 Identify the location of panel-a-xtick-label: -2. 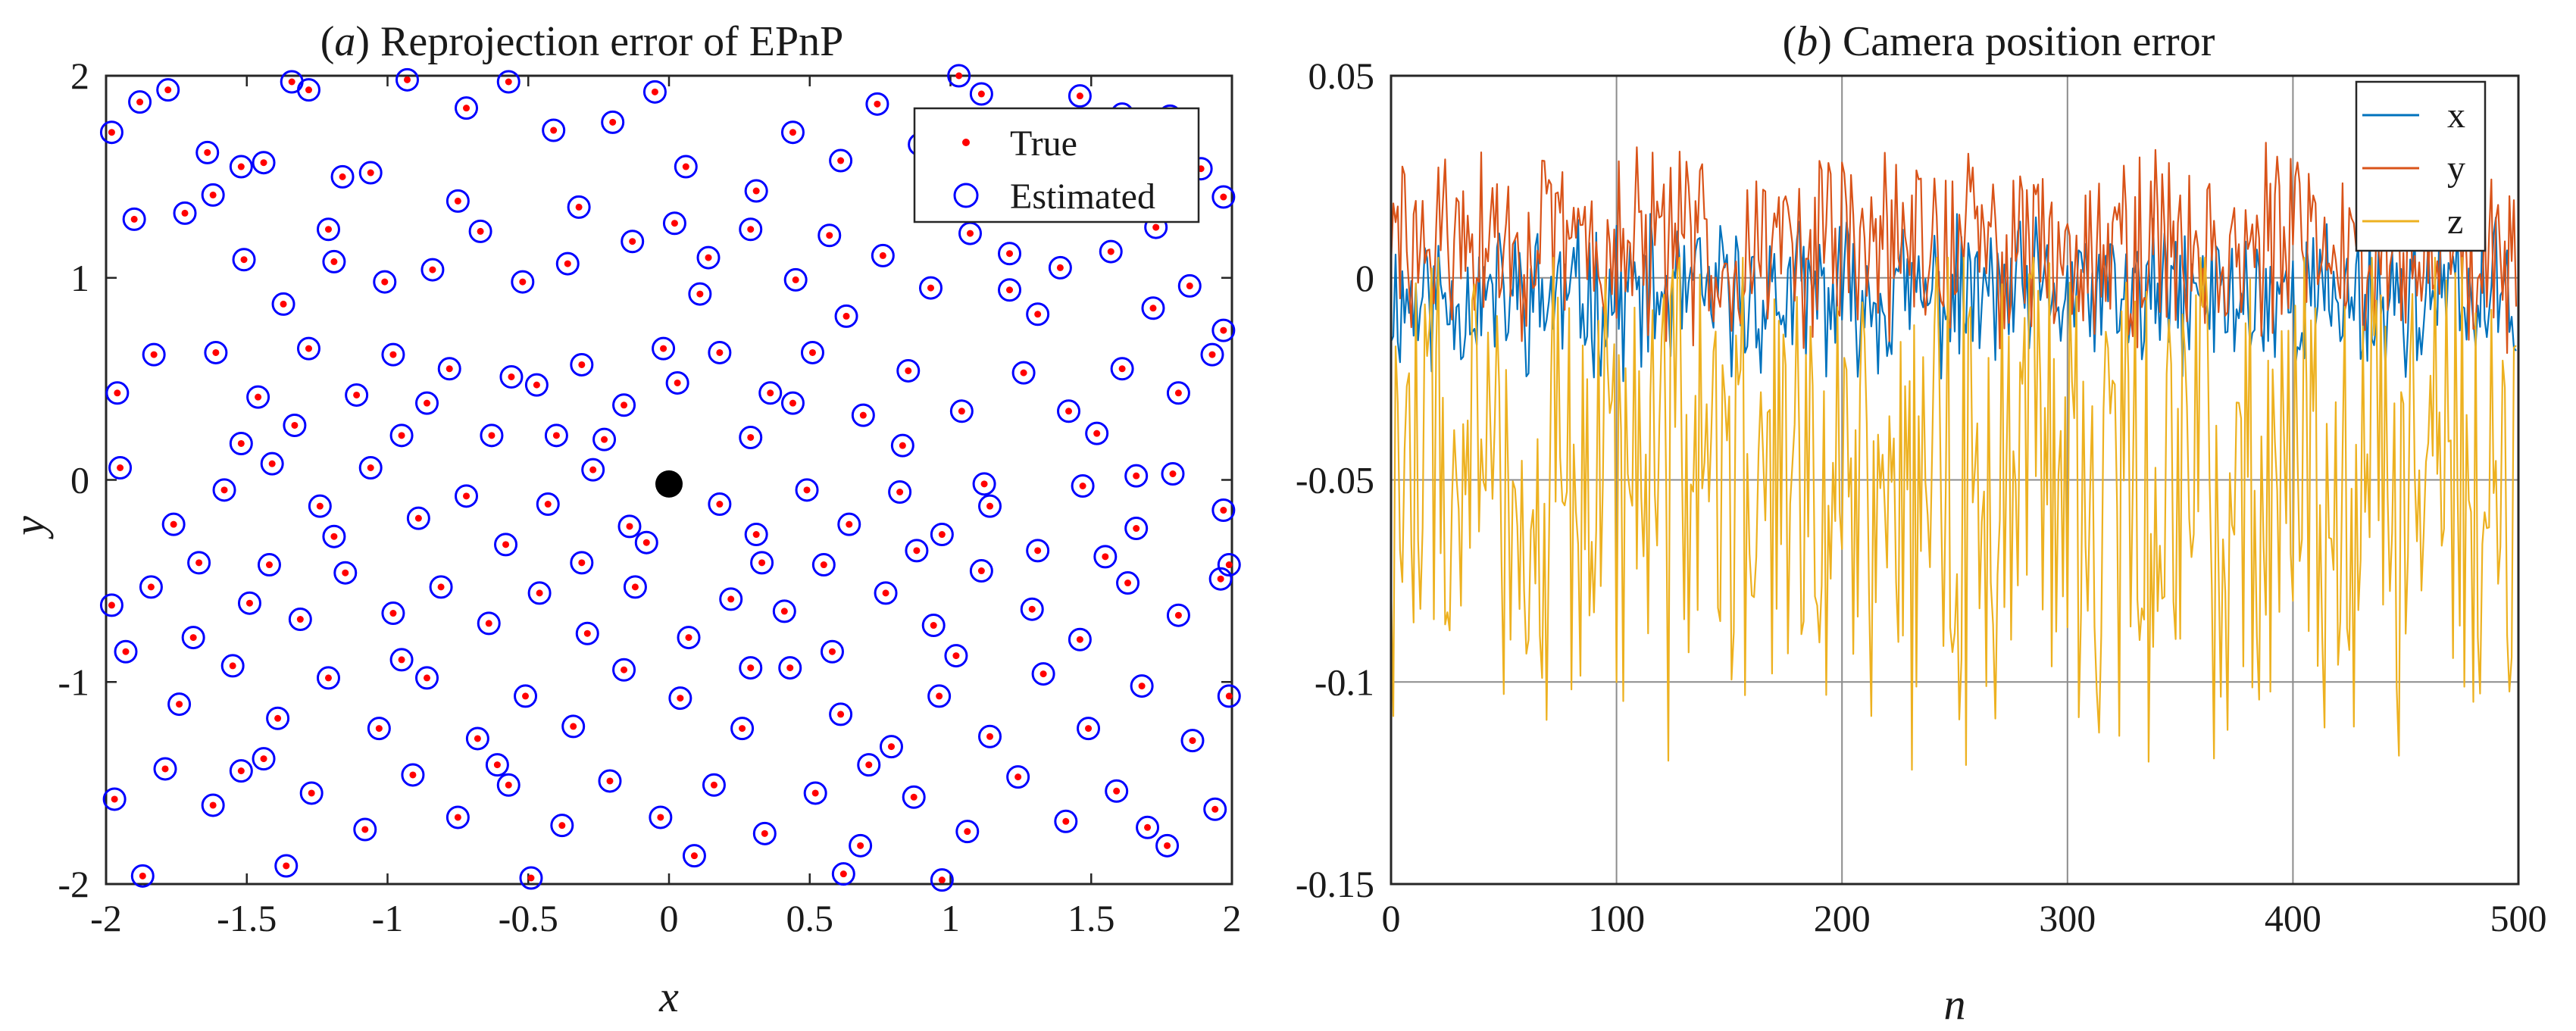
(106, 918).